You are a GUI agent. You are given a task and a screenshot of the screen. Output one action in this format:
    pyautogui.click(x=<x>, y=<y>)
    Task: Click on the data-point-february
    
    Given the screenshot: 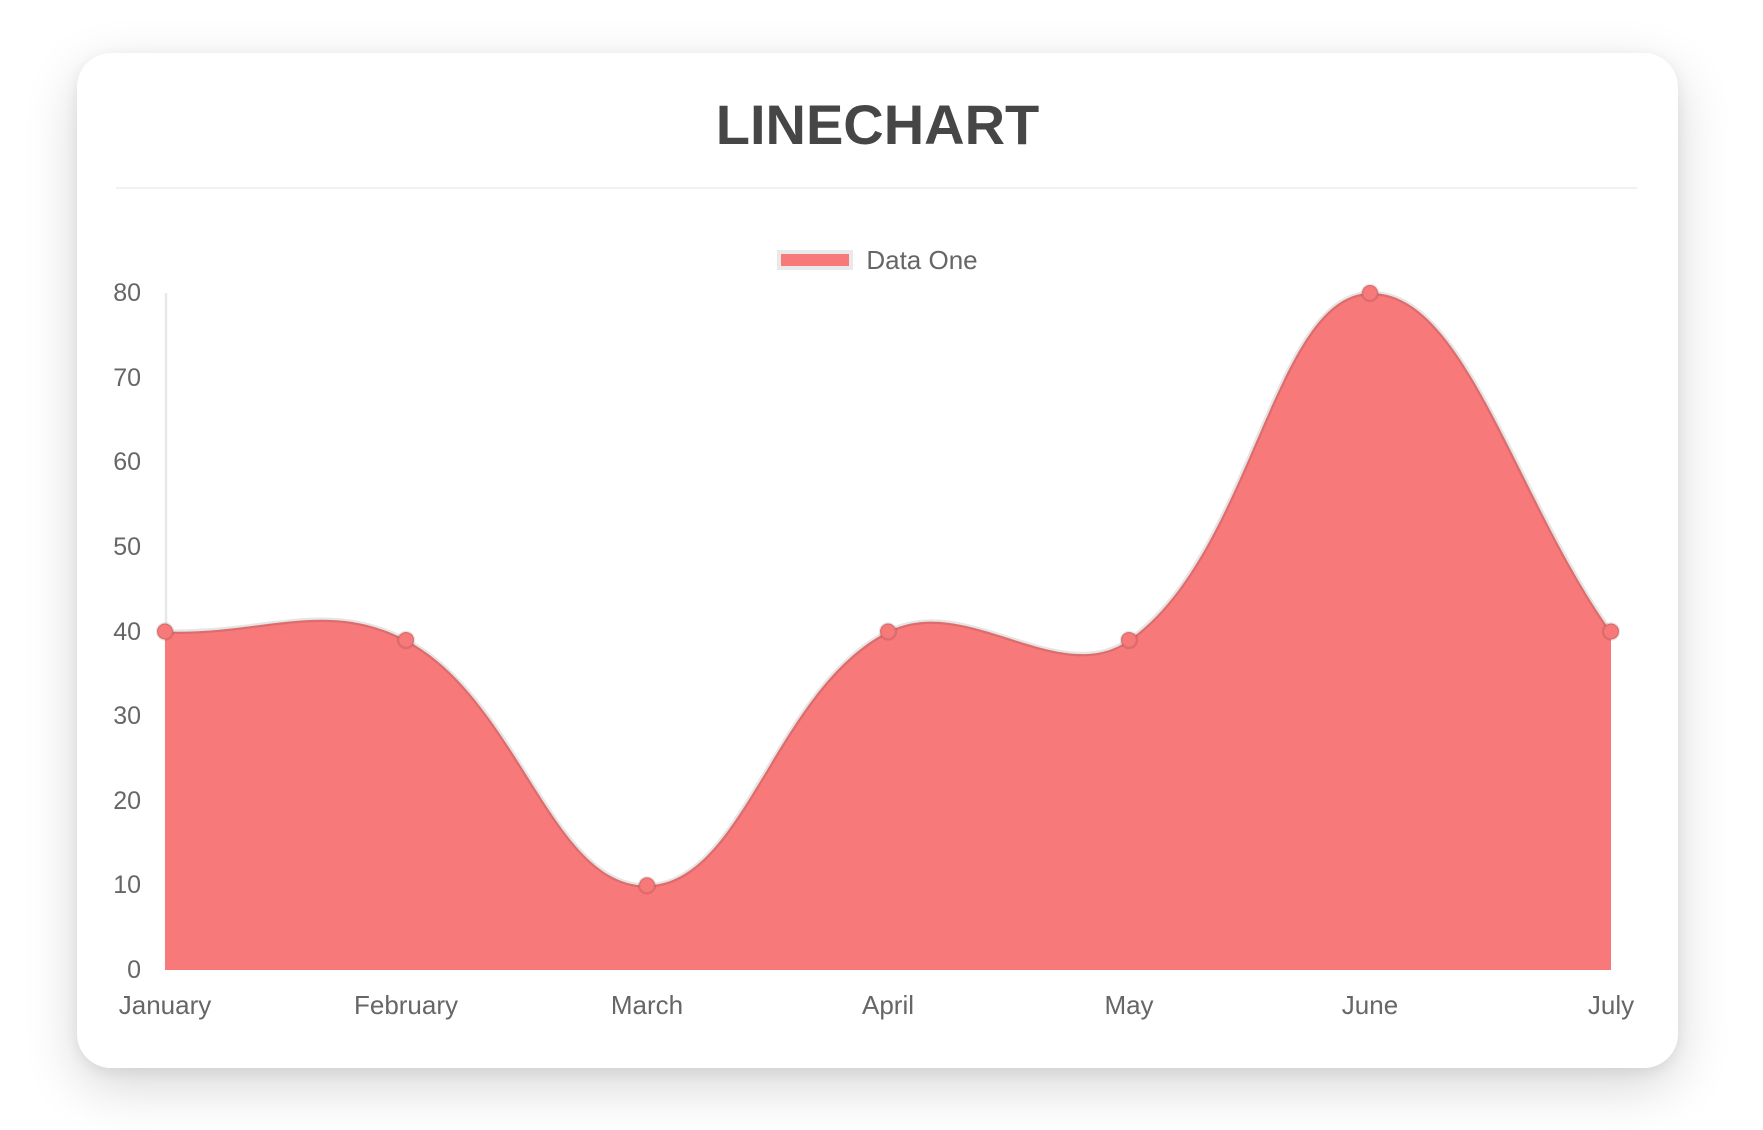 What is the action you would take?
    pyautogui.click(x=406, y=640)
    